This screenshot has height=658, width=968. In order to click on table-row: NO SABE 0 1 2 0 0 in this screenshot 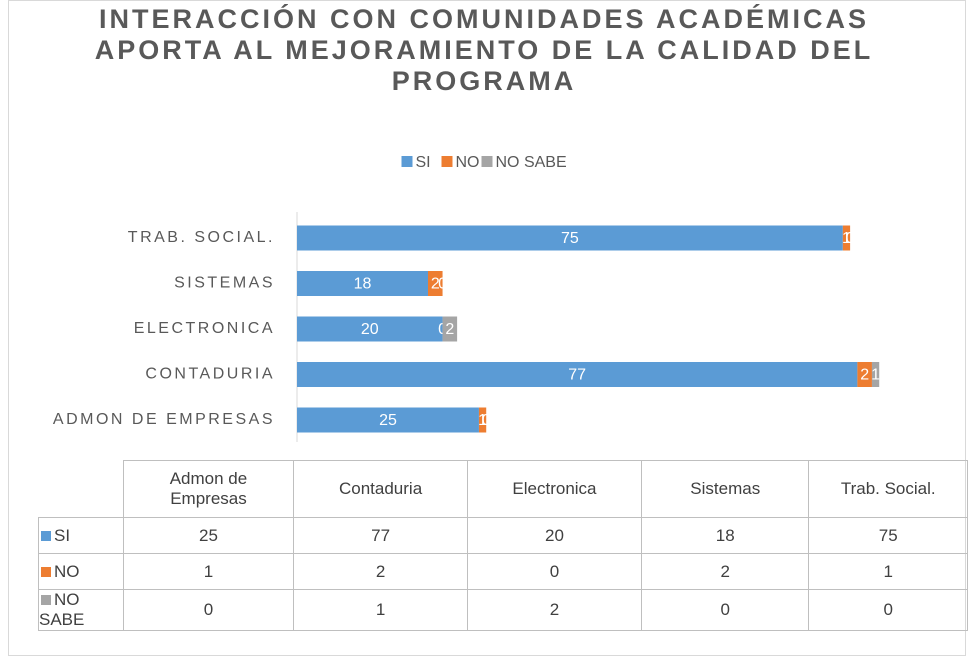, I will do `click(503, 610)`.